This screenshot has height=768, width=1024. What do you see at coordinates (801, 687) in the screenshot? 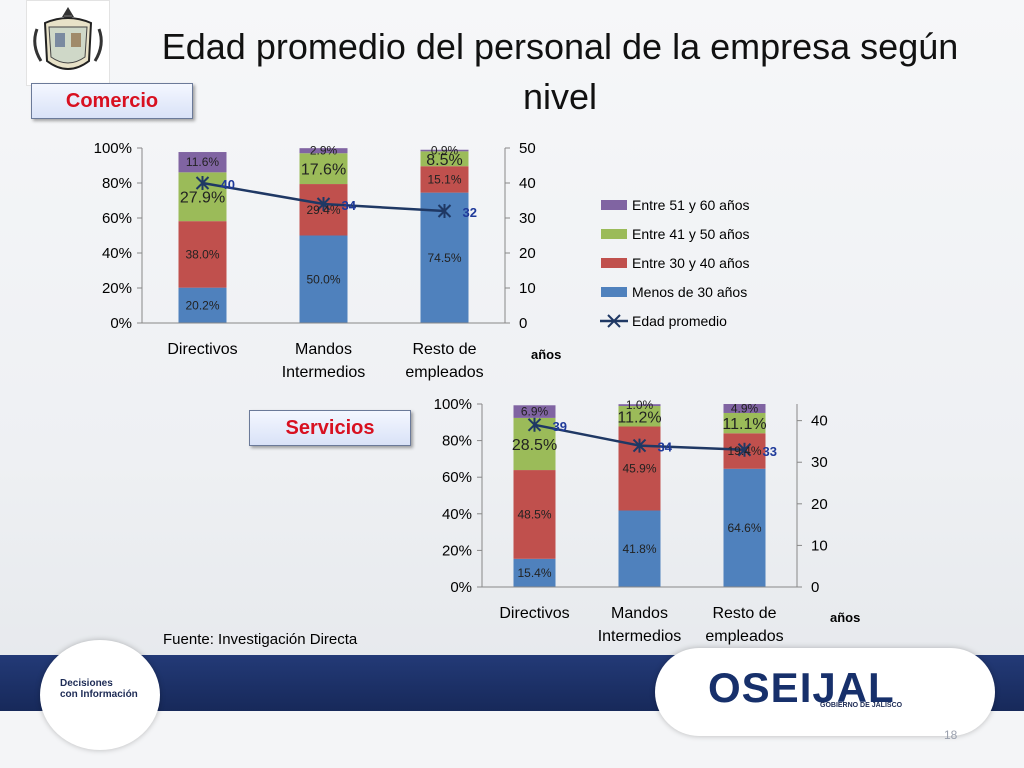
I see `seijal-logo: OSEIJAL` at bounding box center [801, 687].